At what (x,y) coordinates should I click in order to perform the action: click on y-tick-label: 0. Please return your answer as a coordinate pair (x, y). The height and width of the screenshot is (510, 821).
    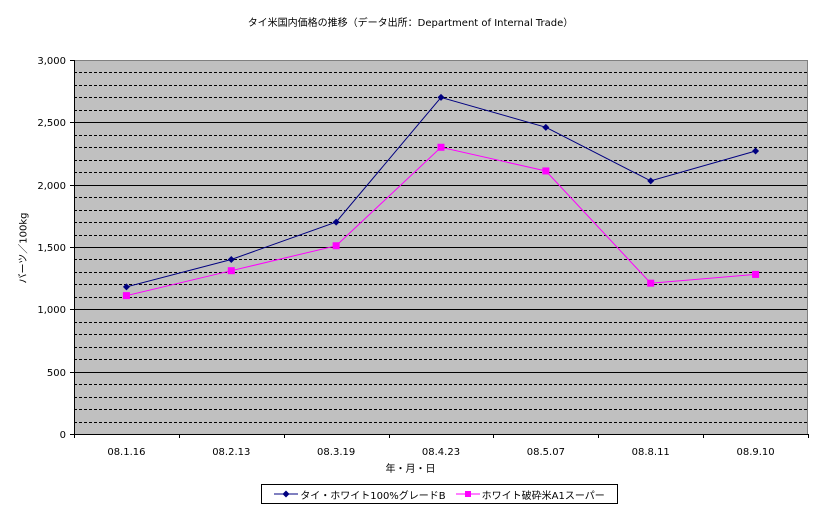
    Looking at the image, I should click on (63, 435).